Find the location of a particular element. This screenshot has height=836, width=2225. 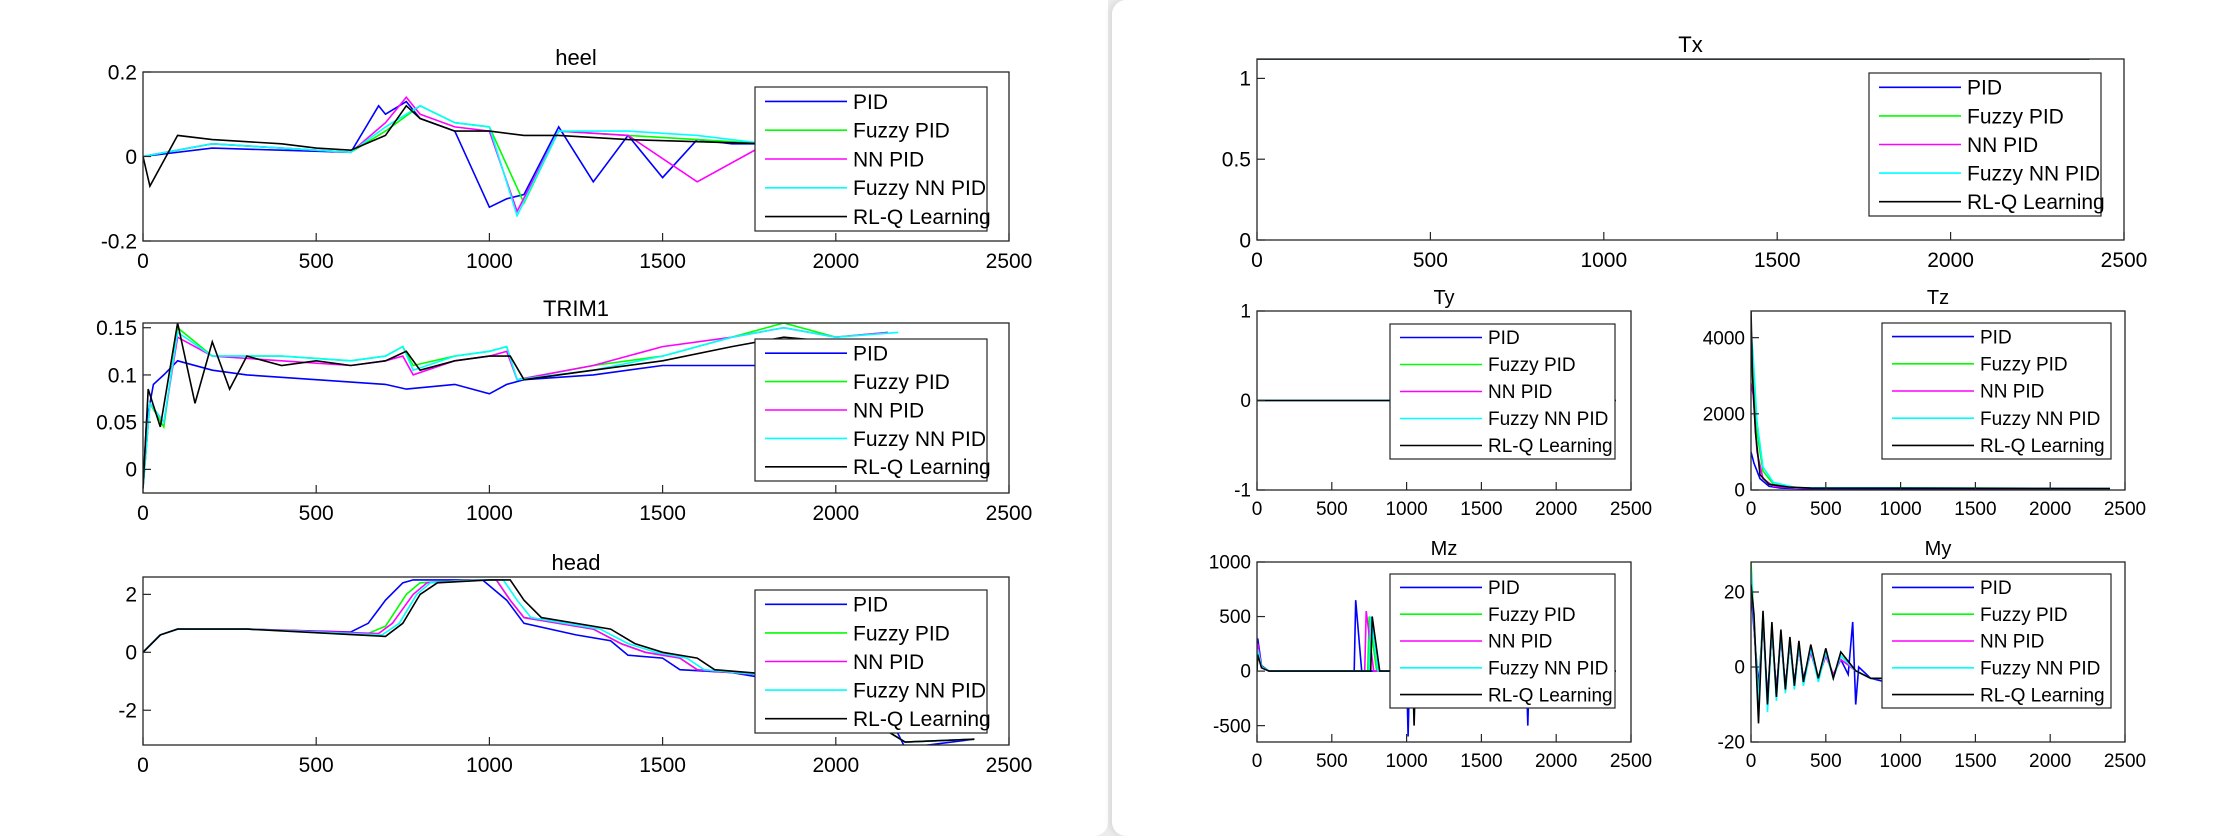

chart-mz-ytick-label: -500 is located at coordinates (1232, 726).